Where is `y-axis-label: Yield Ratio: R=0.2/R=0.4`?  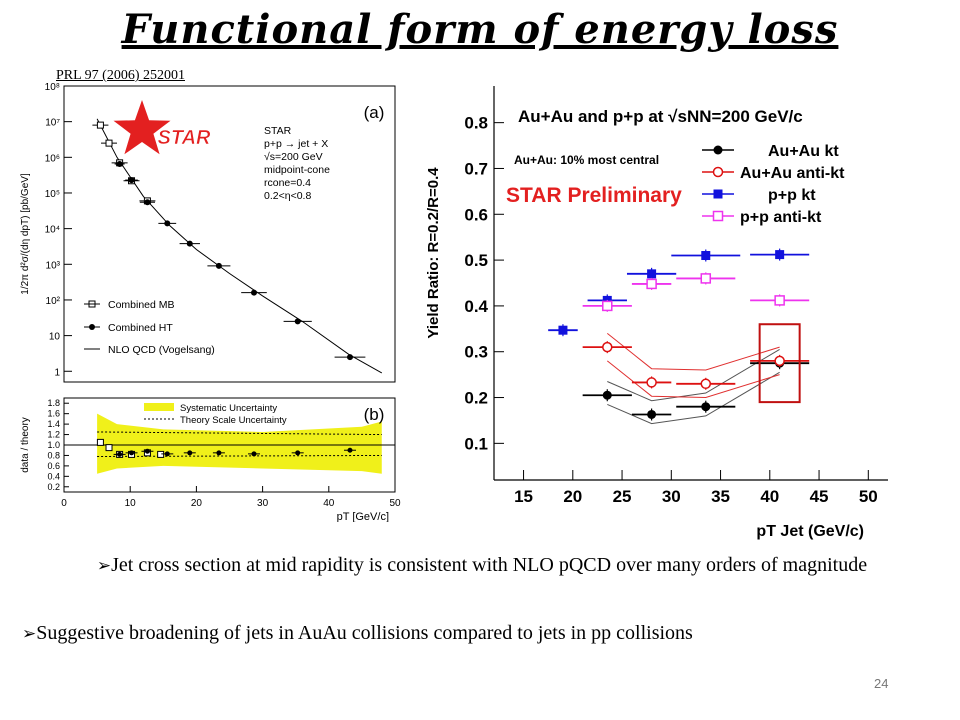
y-axis-label: Yield Ratio: R=0.2/R=0.4 is located at coordinates (433, 253).